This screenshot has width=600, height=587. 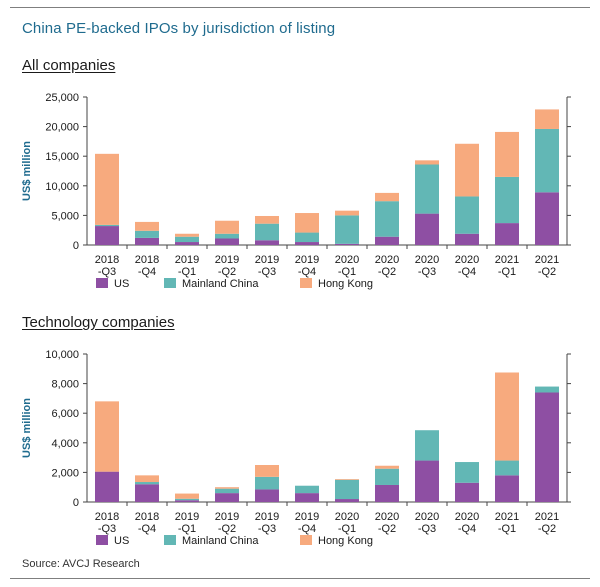 What do you see at coordinates (306, 540) in the screenshot?
I see `legend-swatch-hong-kong` at bounding box center [306, 540].